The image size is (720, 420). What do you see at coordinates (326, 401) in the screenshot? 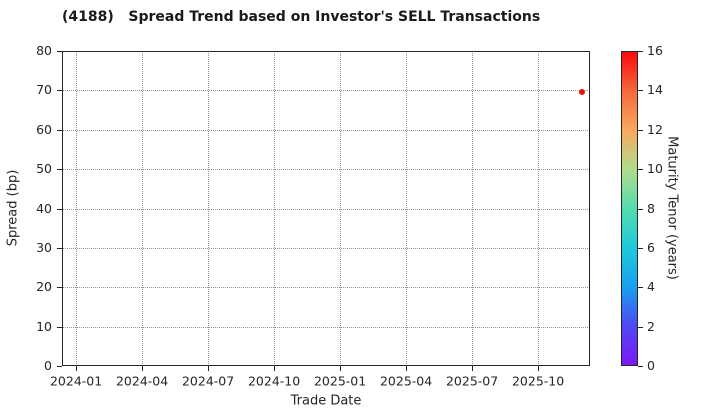
I see `x-axis-label: Trade Date` at bounding box center [326, 401].